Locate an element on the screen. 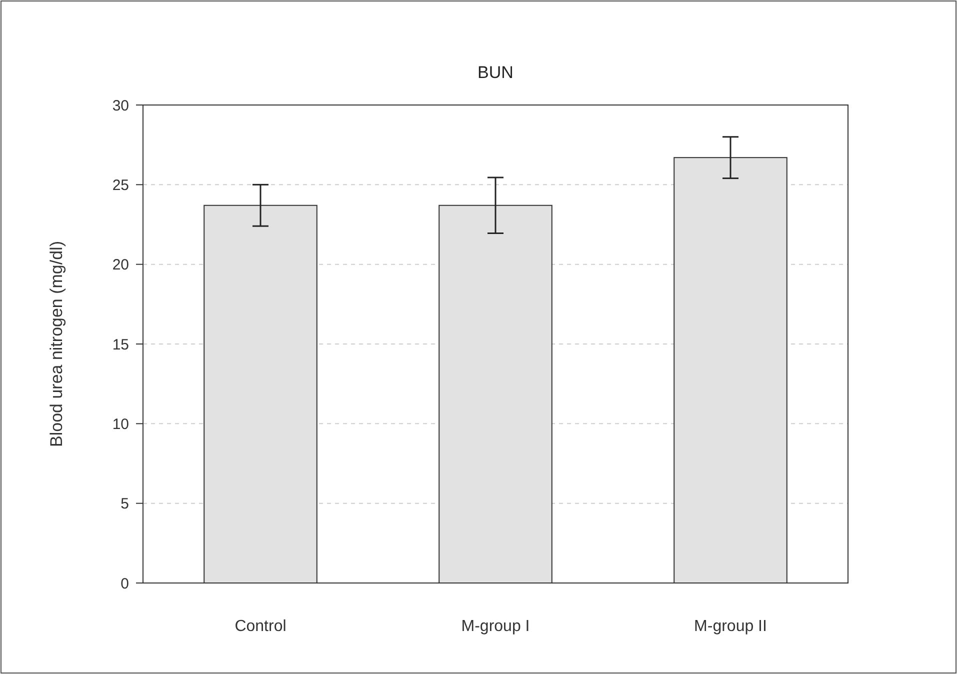  x-tick-label: M-group I is located at coordinates (495, 626).